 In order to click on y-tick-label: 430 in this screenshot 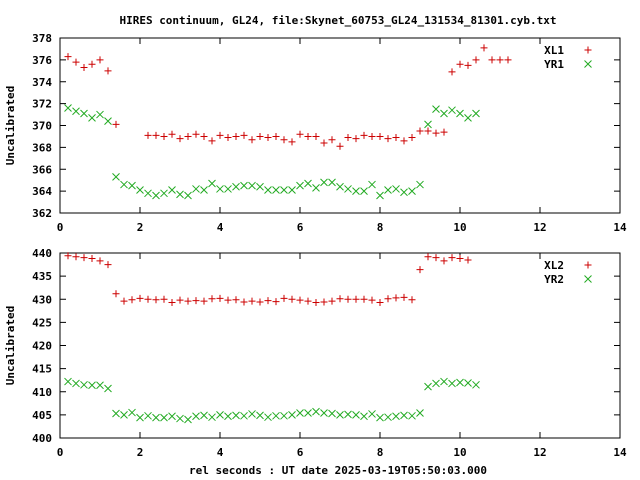, I will do `click(42, 299)`.